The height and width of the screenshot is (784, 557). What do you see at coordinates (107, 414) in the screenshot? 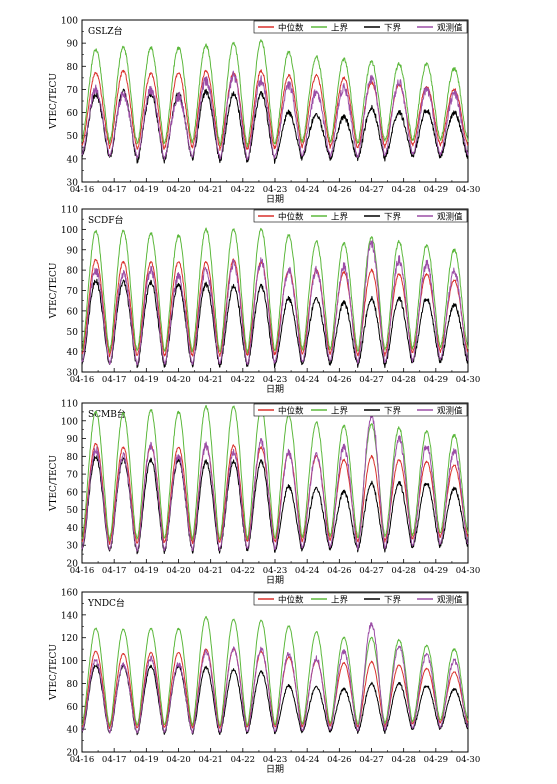
I see `station-label: SCMB台` at bounding box center [107, 414].